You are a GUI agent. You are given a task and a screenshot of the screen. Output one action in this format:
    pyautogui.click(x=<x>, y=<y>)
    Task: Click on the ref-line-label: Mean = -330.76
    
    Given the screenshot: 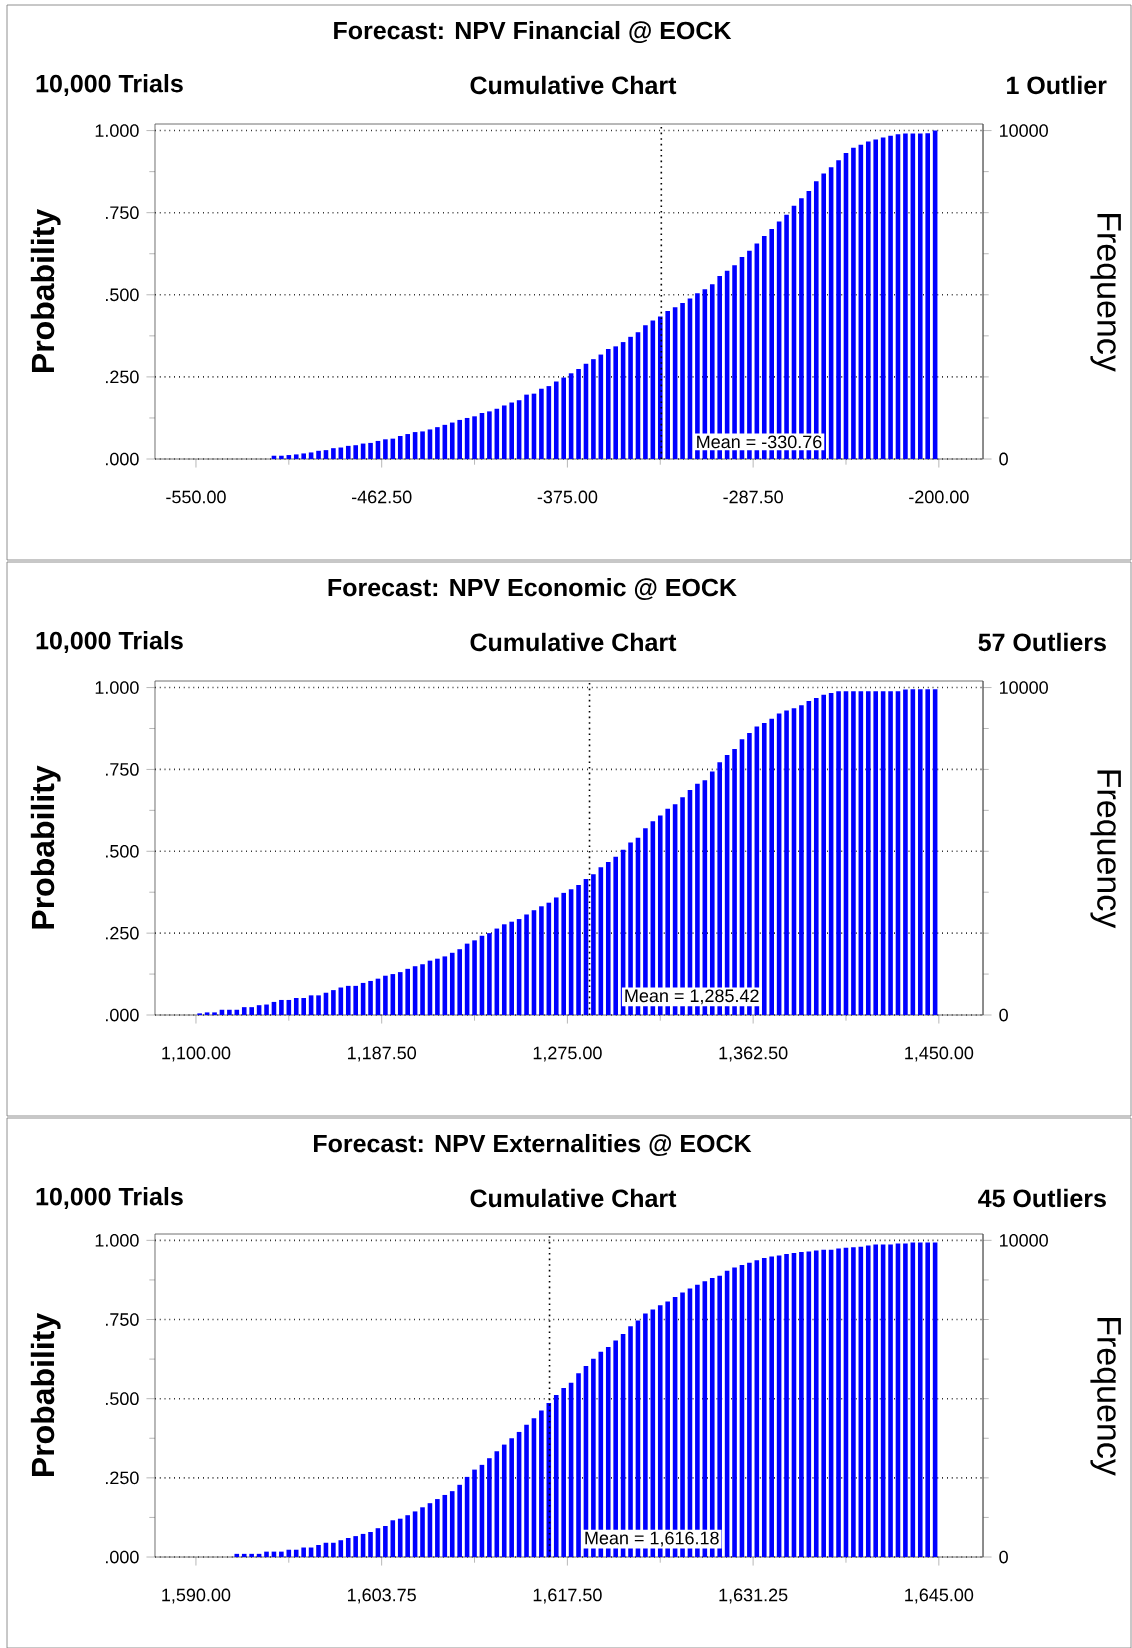 What is the action you would take?
    pyautogui.click(x=759, y=442)
    